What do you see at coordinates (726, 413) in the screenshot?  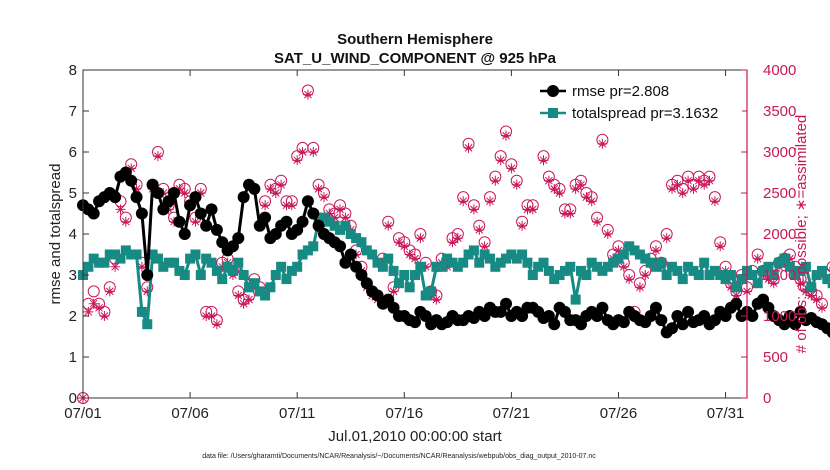 I see `x-tick-label: 07/31` at bounding box center [726, 413].